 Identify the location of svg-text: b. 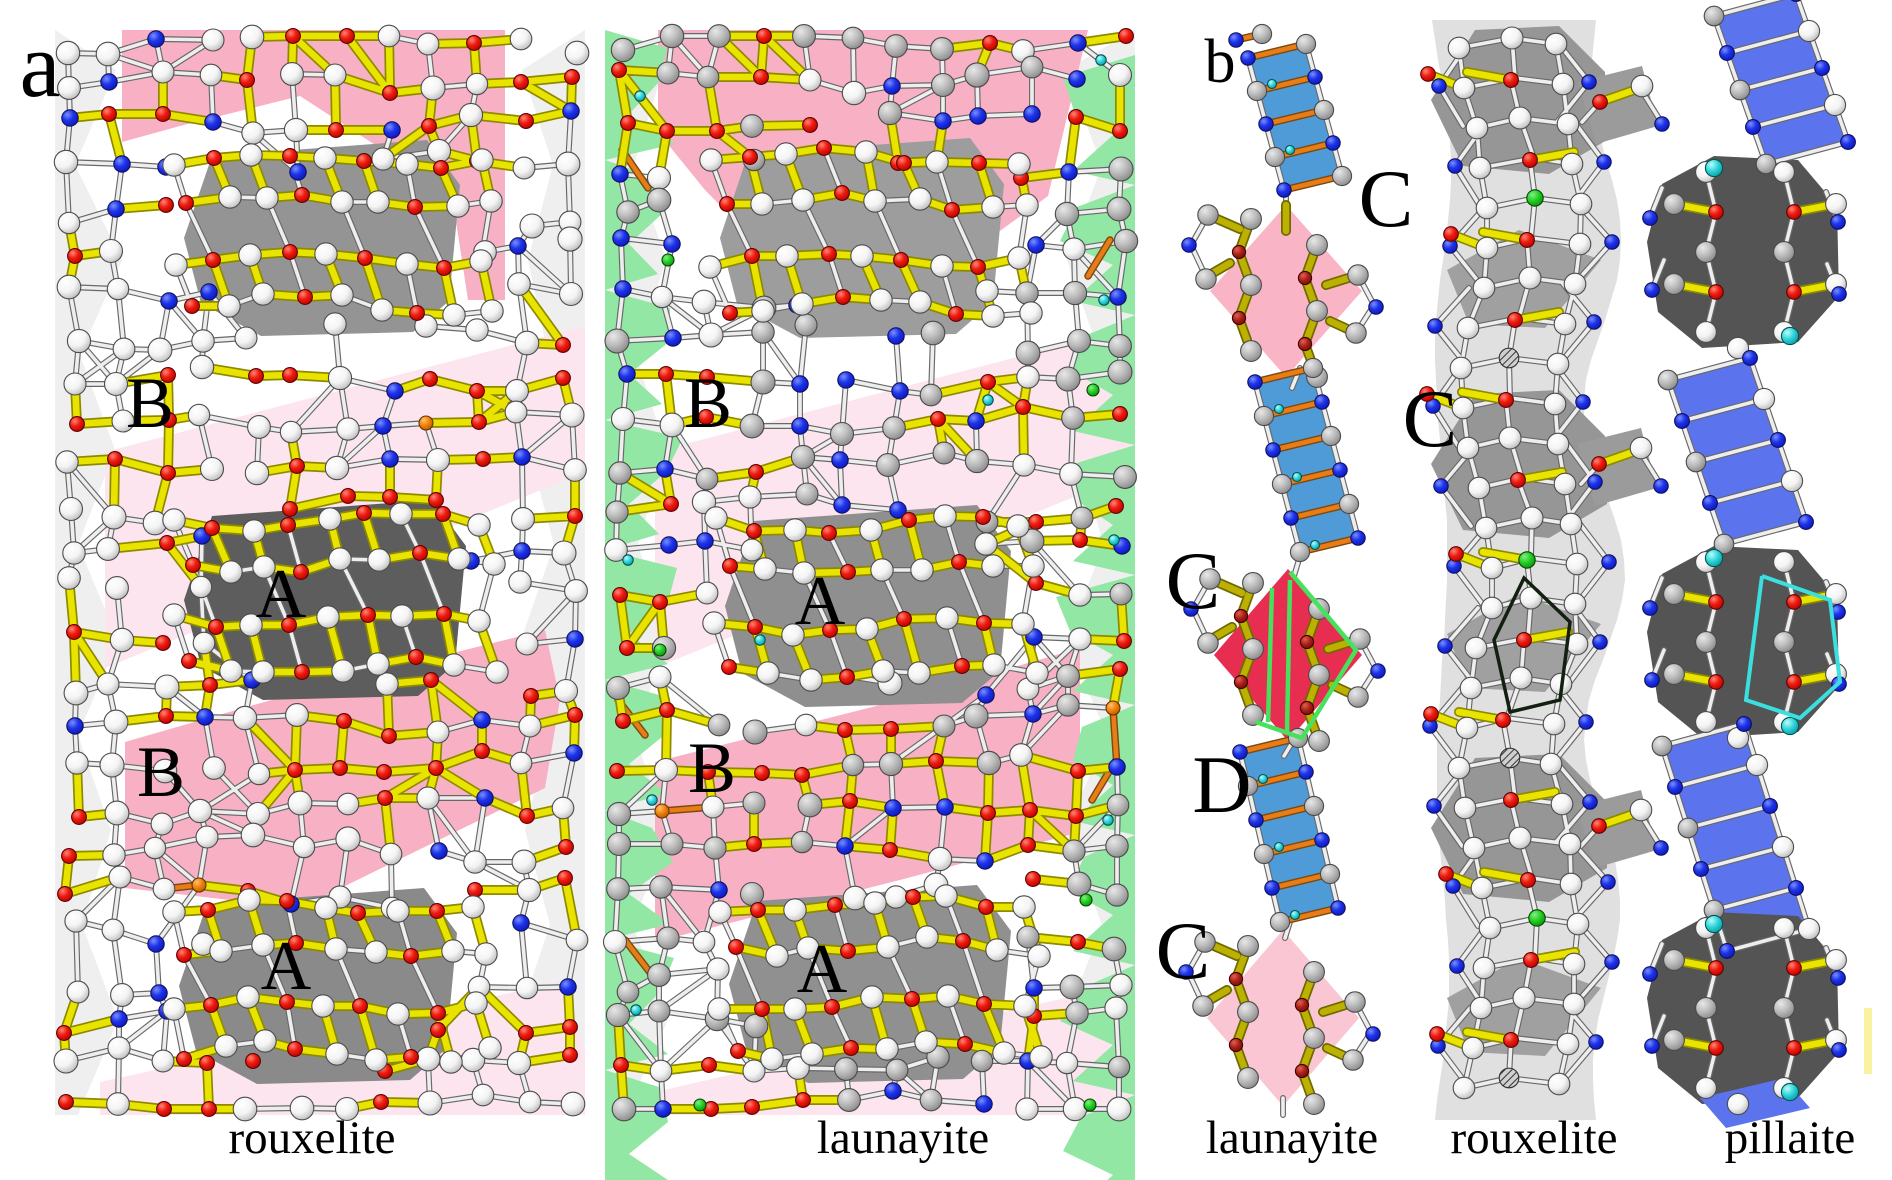
(1220, 62).